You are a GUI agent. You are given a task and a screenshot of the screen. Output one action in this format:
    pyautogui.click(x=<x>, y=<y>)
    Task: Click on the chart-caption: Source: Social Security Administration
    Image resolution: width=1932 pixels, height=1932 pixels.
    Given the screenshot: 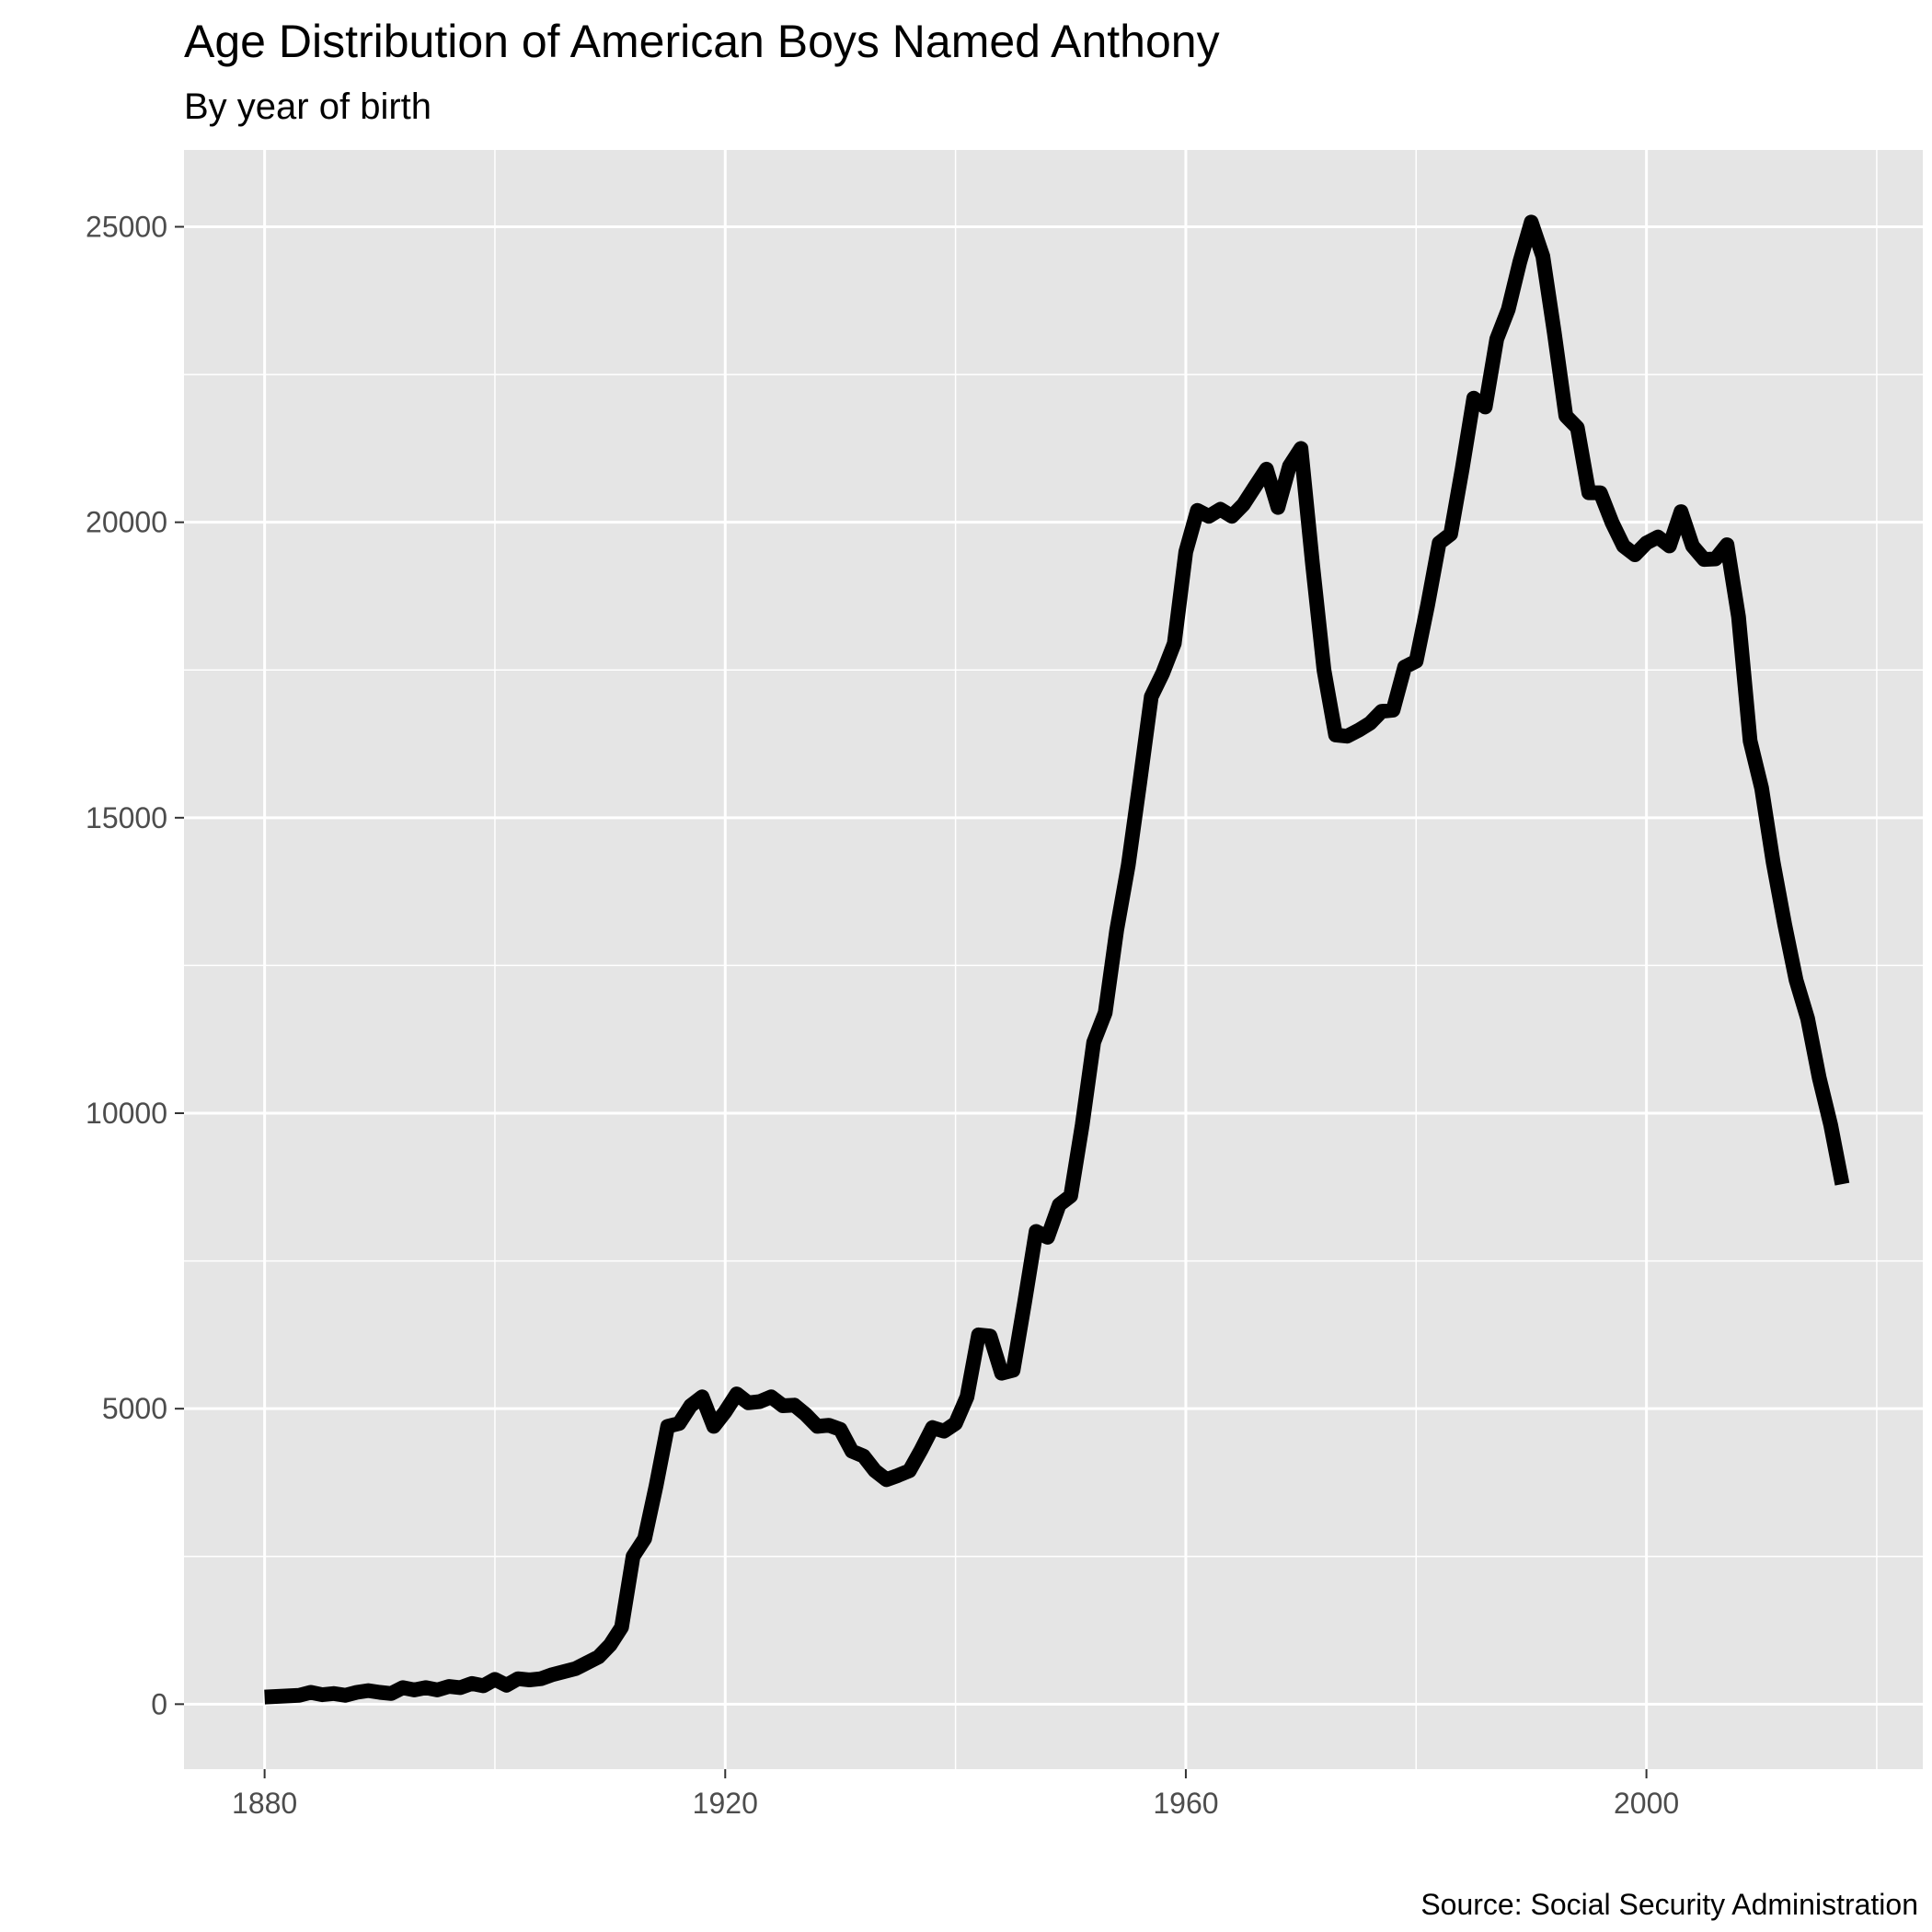 What is the action you would take?
    pyautogui.click(x=1669, y=1905)
    